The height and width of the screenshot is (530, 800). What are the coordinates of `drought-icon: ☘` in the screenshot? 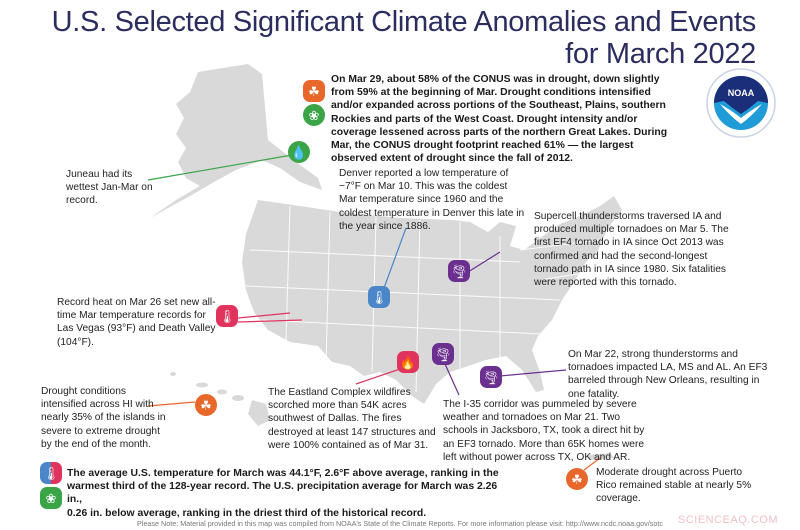 It's located at (314, 91).